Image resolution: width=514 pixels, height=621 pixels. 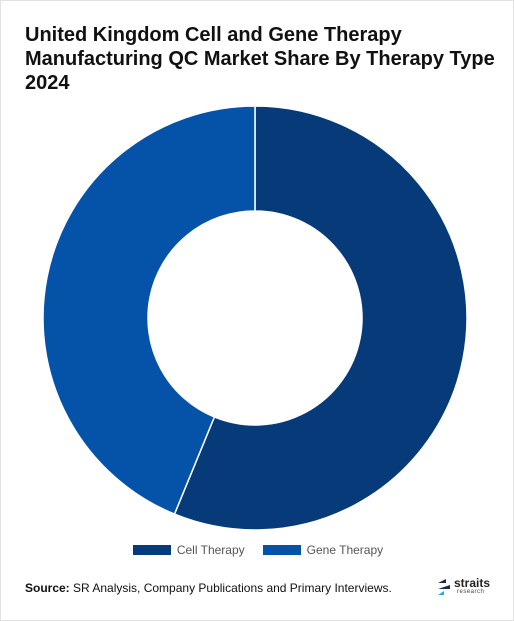 What do you see at coordinates (472, 583) in the screenshot?
I see `logo-word: straits` at bounding box center [472, 583].